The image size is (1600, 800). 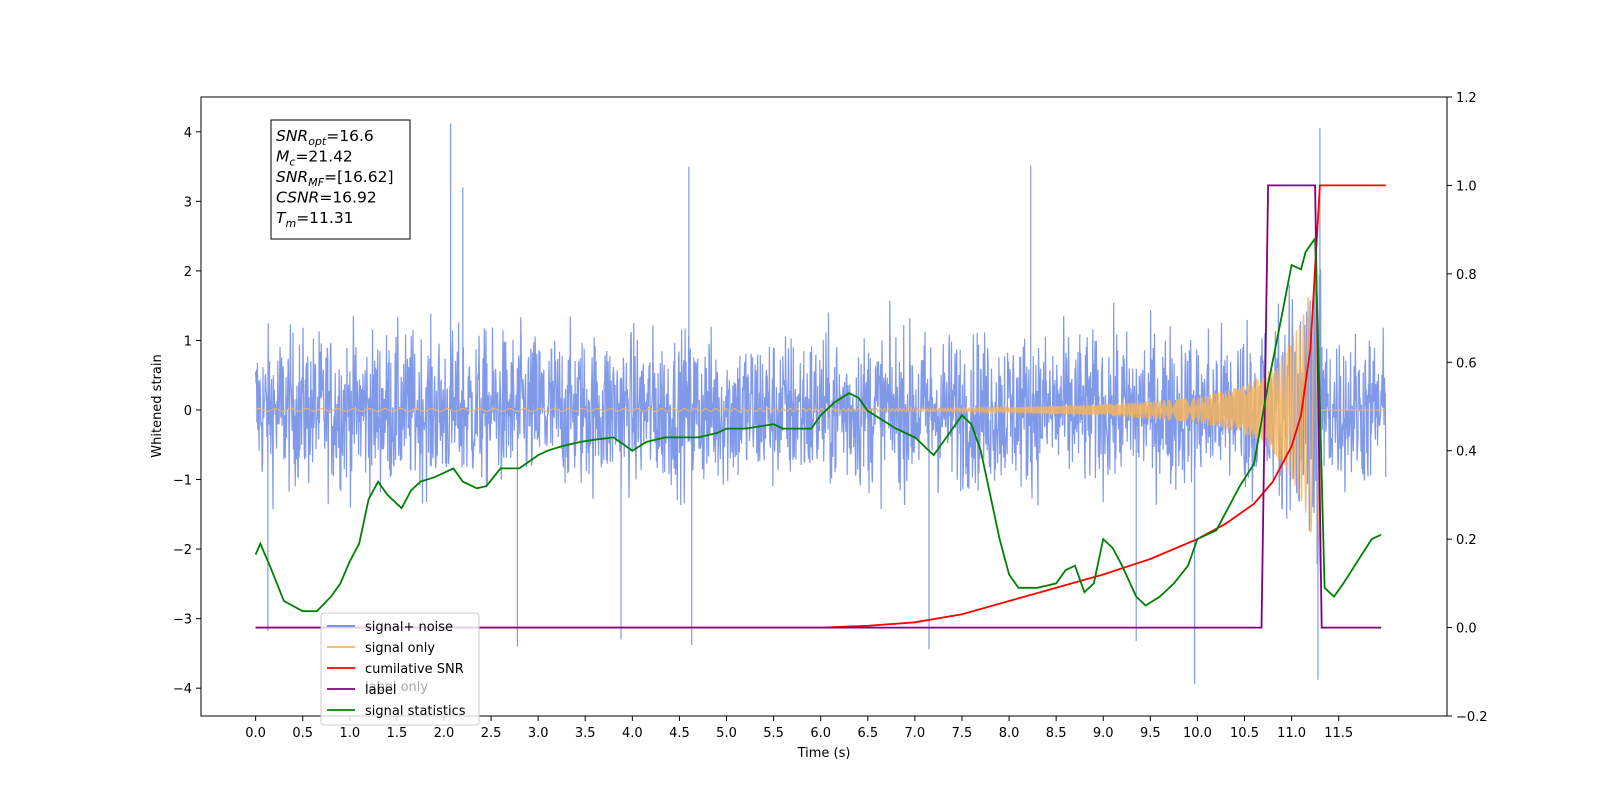 I want to click on legend-frame, so click(x=400, y=669).